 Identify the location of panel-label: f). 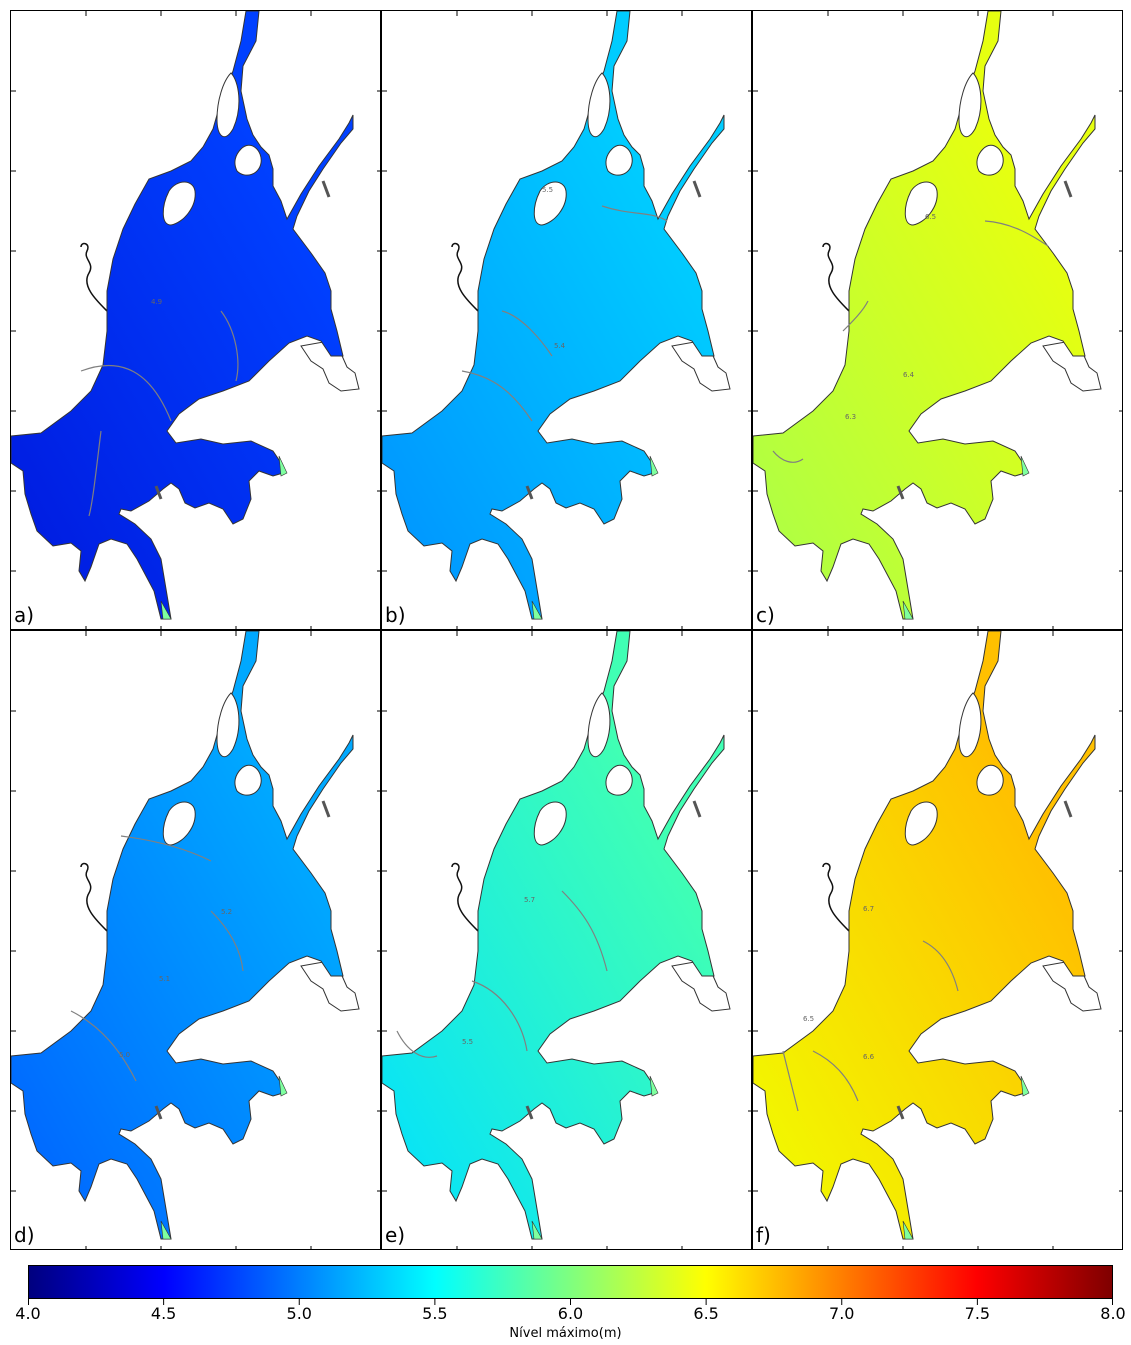
(763, 1235).